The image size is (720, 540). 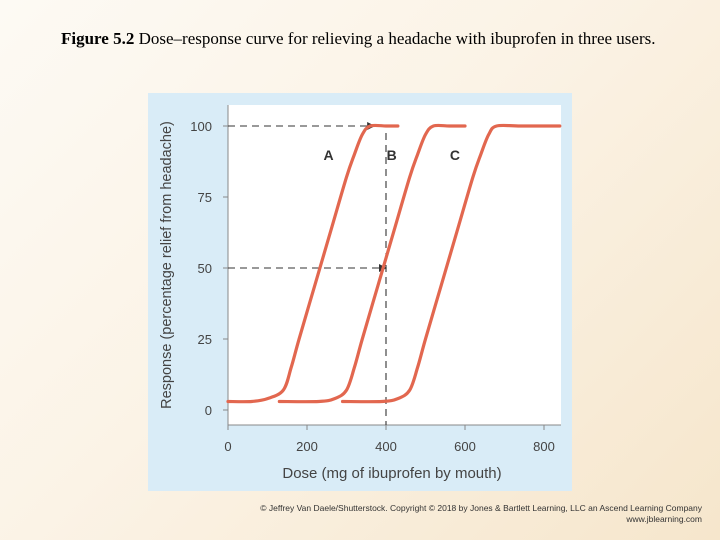 I want to click on website-line: www.jblearning.com, so click(x=664, y=519).